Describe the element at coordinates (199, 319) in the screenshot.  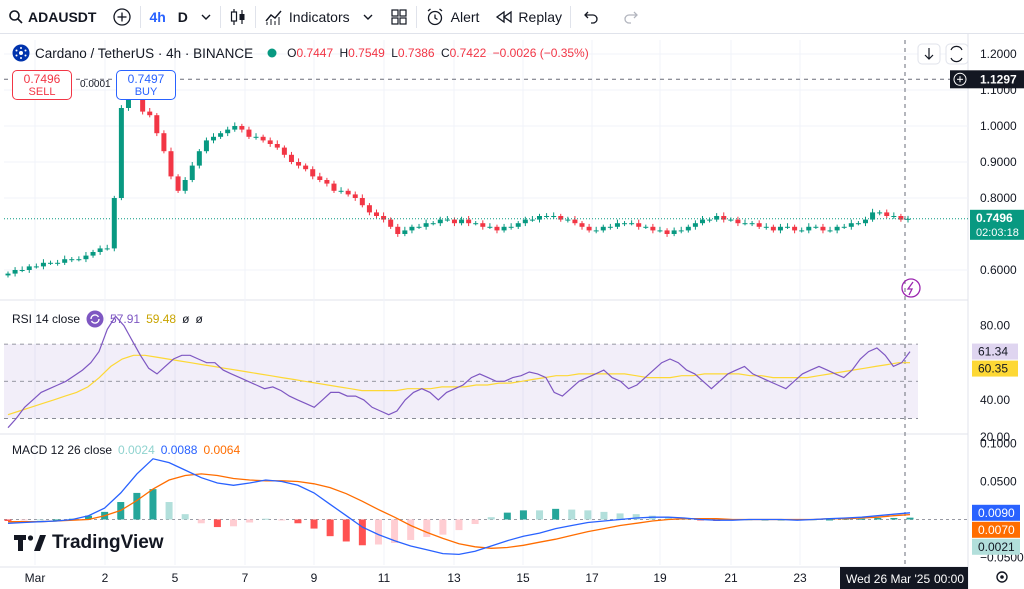
I see `rsi-extra-2: ø` at that location.